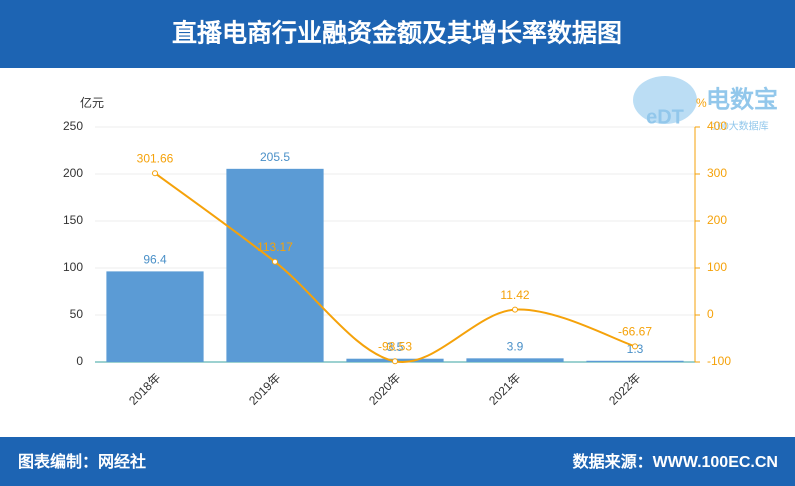 This screenshot has width=795, height=486. What do you see at coordinates (740, 126) in the screenshot?
I see `logo-subtitle: 100大数据库` at bounding box center [740, 126].